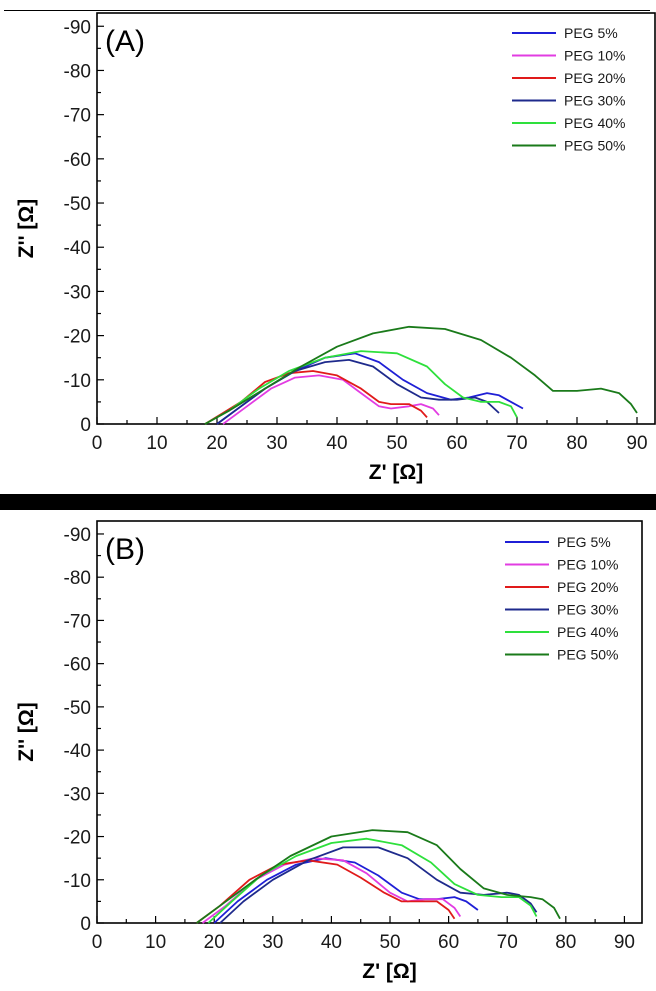  What do you see at coordinates (77, 751) in the screenshot?
I see `chart-b-y-tick-label: -40` at bounding box center [77, 751].